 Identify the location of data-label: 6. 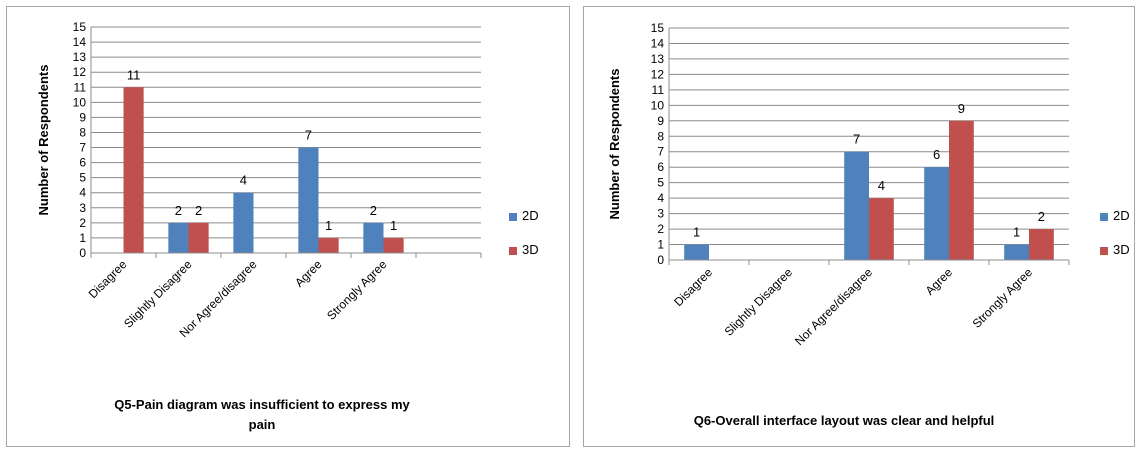
(936, 154).